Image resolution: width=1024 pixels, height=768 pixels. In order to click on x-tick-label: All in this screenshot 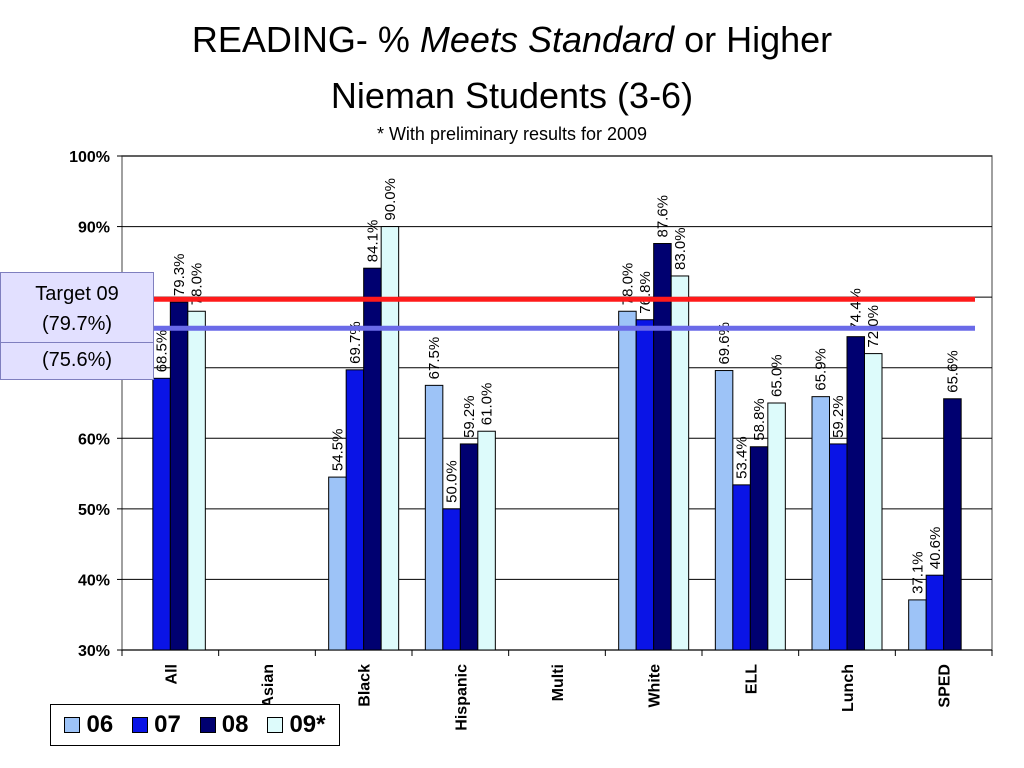, I will do `click(171, 674)`.